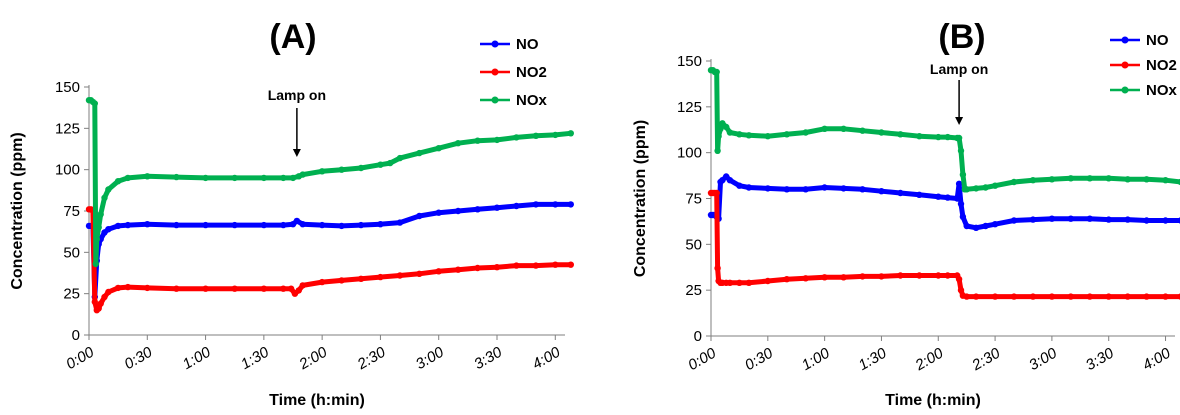  What do you see at coordinates (1157, 359) in the screenshot?
I see `x-tick-label: 4:00` at bounding box center [1157, 359].